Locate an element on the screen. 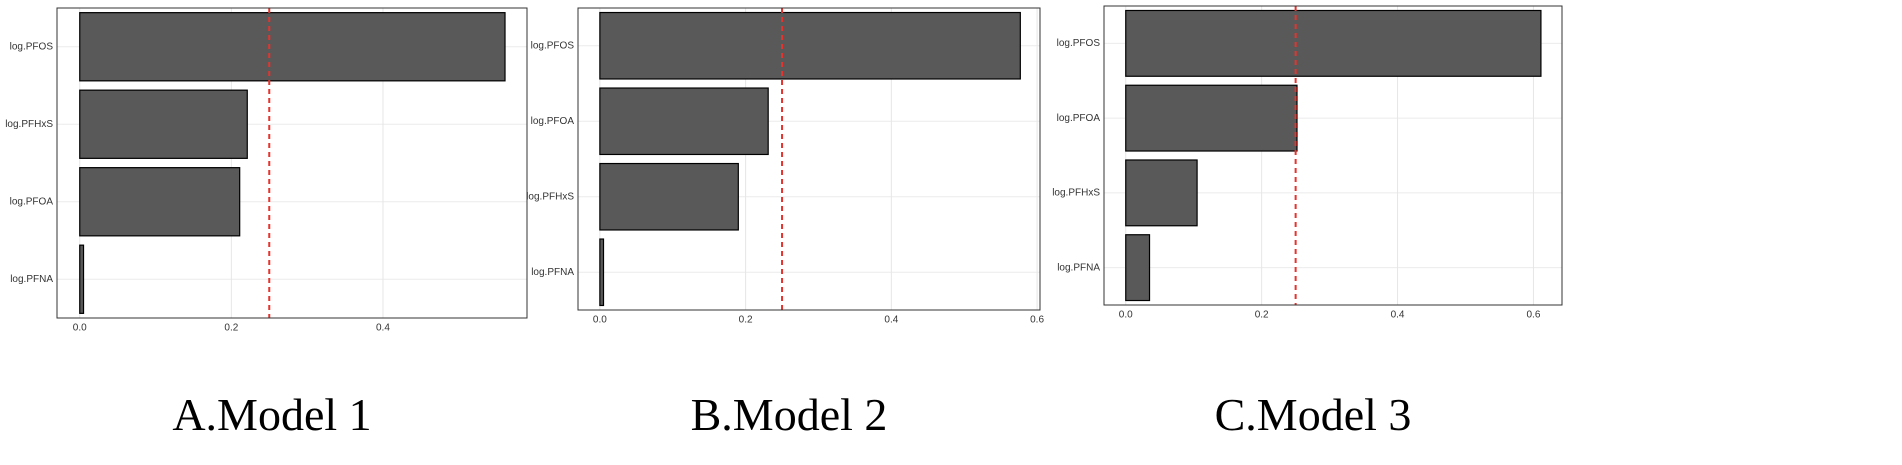 The image size is (1902, 465). chart-caption: A.Model 1 is located at coordinates (271, 414).